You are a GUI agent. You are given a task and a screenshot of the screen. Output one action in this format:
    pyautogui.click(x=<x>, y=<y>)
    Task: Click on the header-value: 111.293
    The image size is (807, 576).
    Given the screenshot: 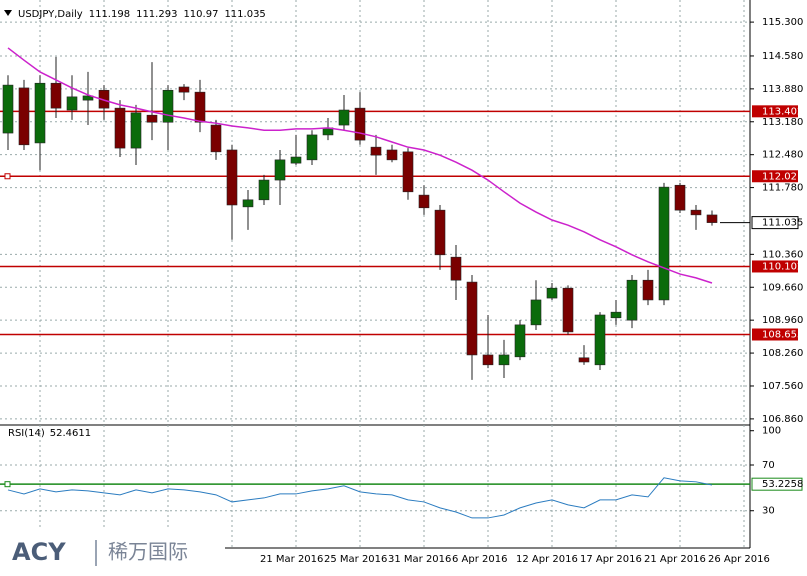 What is the action you would take?
    pyautogui.click(x=156, y=14)
    